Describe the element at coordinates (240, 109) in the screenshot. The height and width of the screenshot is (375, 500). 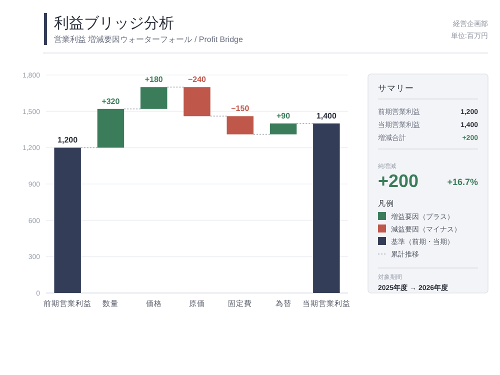
I see `data-label: −150` at that location.